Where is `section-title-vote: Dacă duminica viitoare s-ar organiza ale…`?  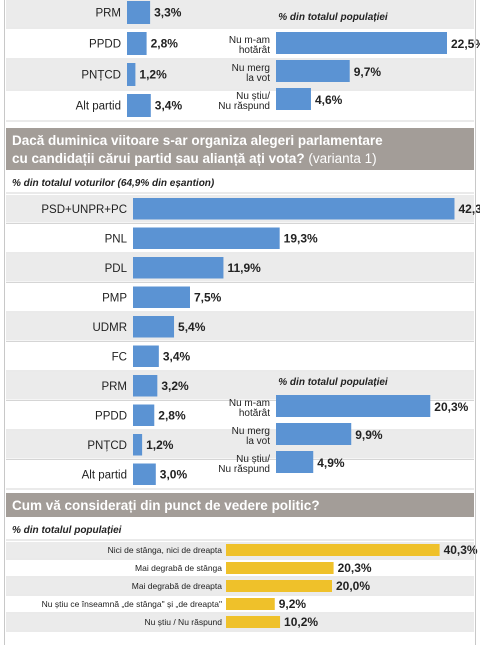
section-title-vote: Dacă duminica viitoare s-ar organiza ale… is located at coordinates (197, 149).